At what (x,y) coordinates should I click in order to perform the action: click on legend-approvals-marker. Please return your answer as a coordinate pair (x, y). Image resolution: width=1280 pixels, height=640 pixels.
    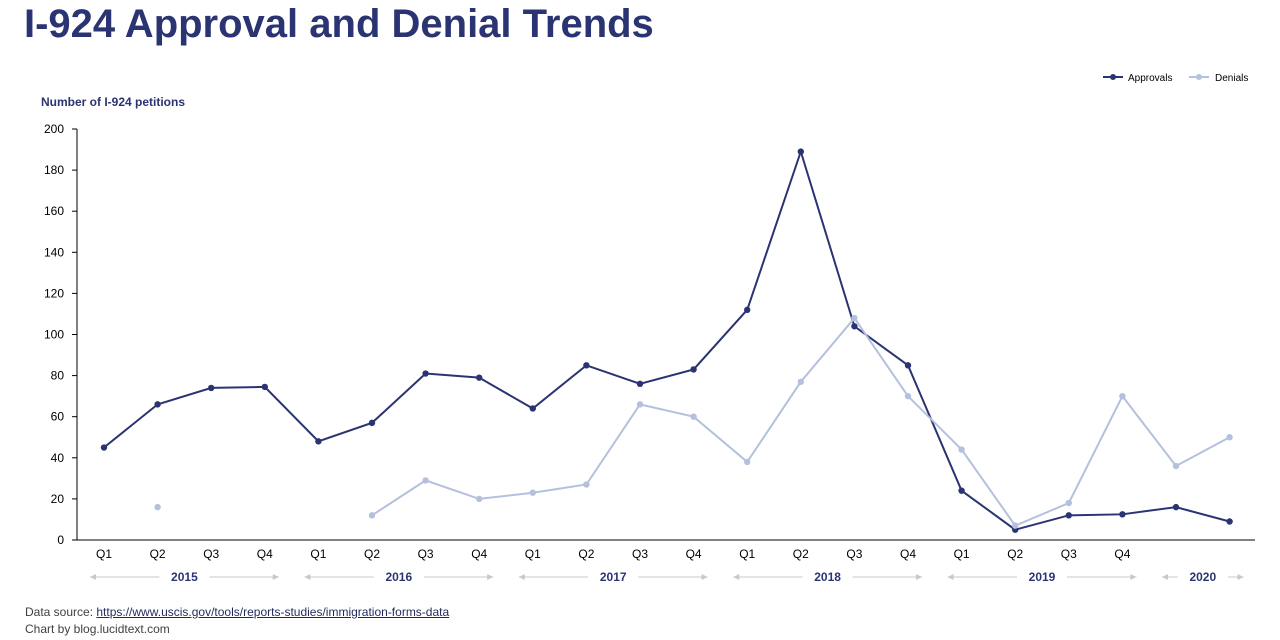
    Looking at the image, I should click on (1113, 77).